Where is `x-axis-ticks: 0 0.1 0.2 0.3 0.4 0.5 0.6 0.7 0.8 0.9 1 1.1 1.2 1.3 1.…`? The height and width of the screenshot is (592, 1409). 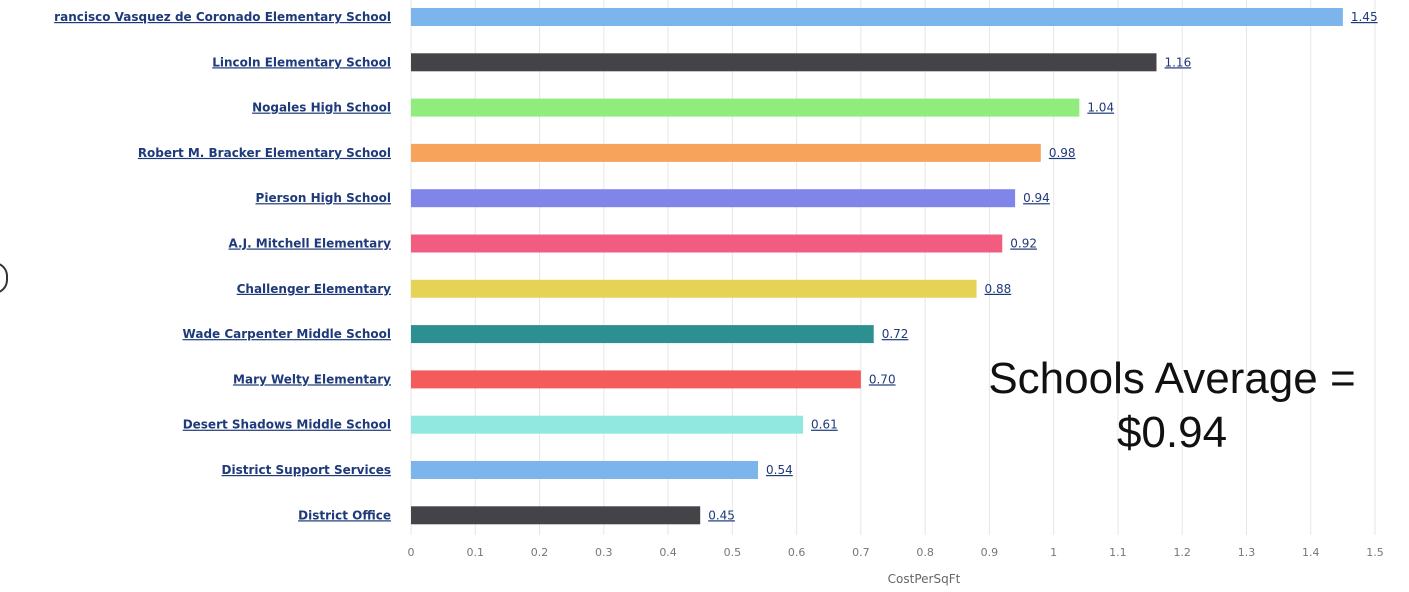
x-axis-ticks: 0 0.1 0.2 0.3 0.4 0.5 0.6 0.7 0.8 0.9 1 1.1 1.2 1.3 1.… is located at coordinates (896, 552).